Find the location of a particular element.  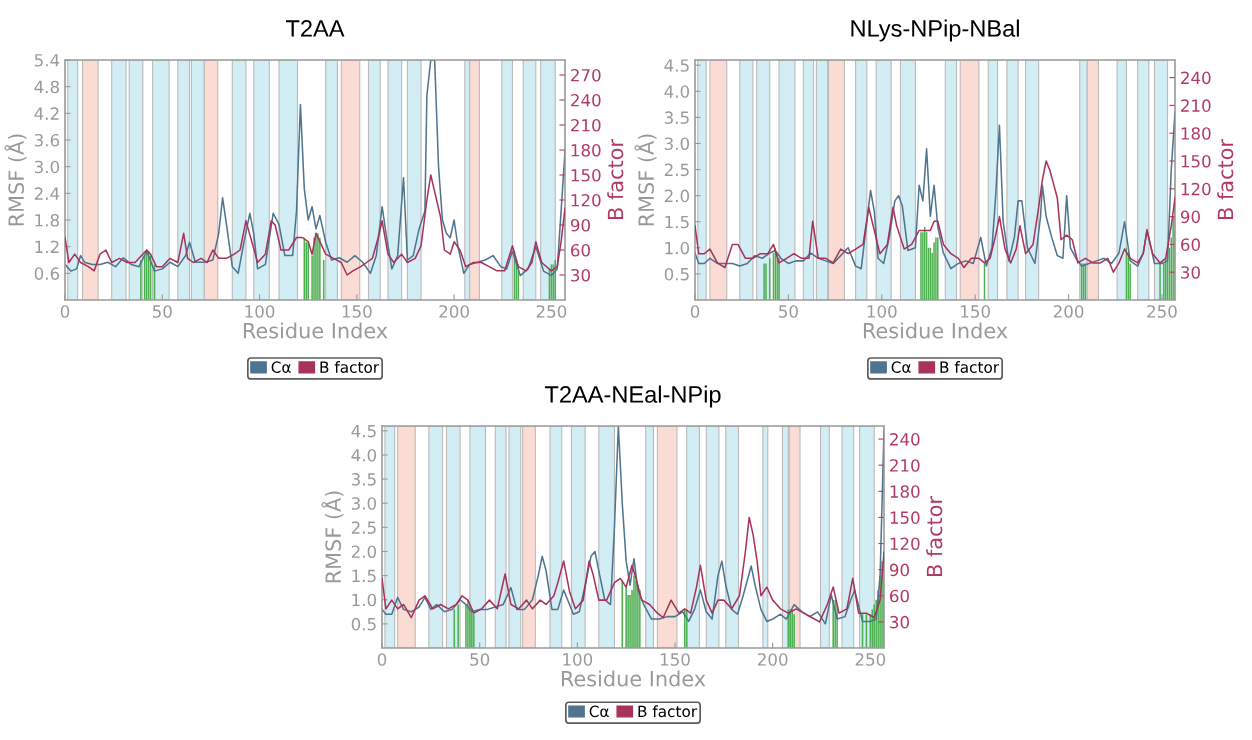

y-tick-label: 1.2 is located at coordinates (47, 246).